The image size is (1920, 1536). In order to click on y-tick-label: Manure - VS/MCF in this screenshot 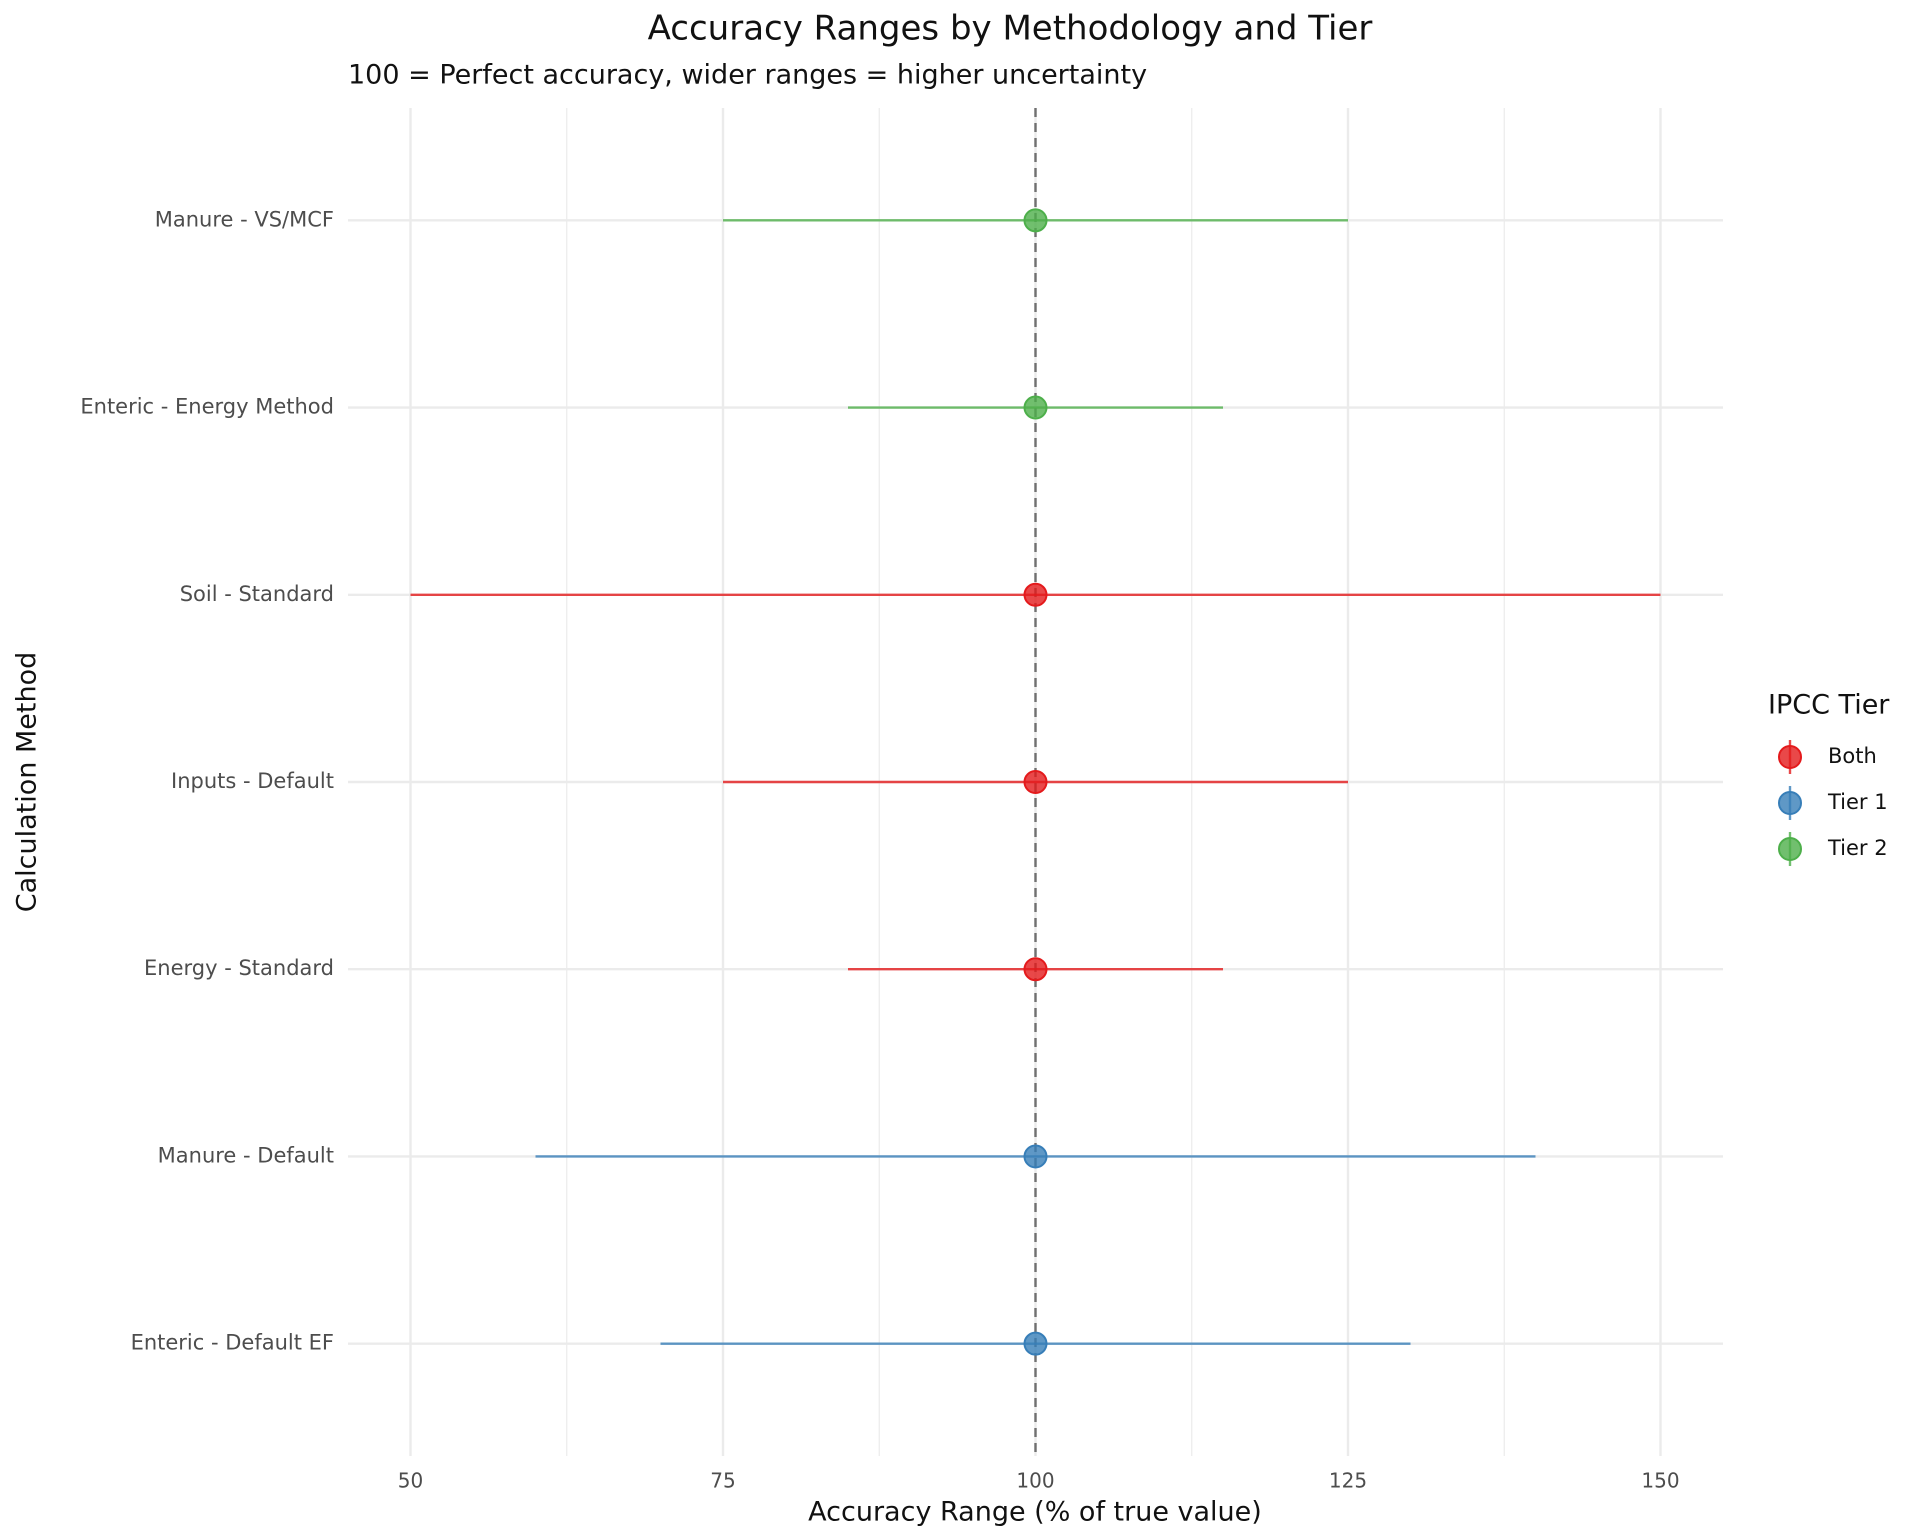, I will do `click(244, 219)`.